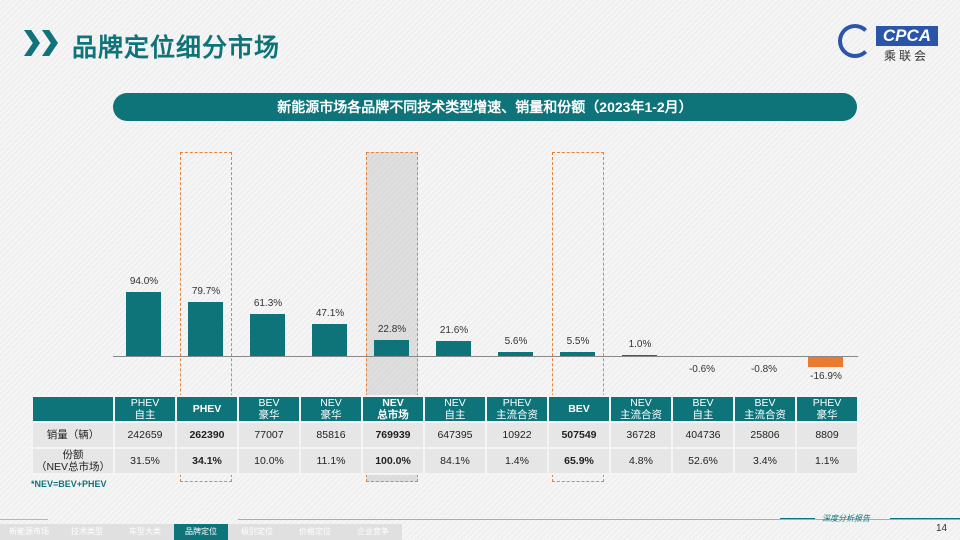 Image resolution: width=960 pixels, height=540 pixels. What do you see at coordinates (579, 409) in the screenshot?
I see `column-header: BEV` at bounding box center [579, 409].